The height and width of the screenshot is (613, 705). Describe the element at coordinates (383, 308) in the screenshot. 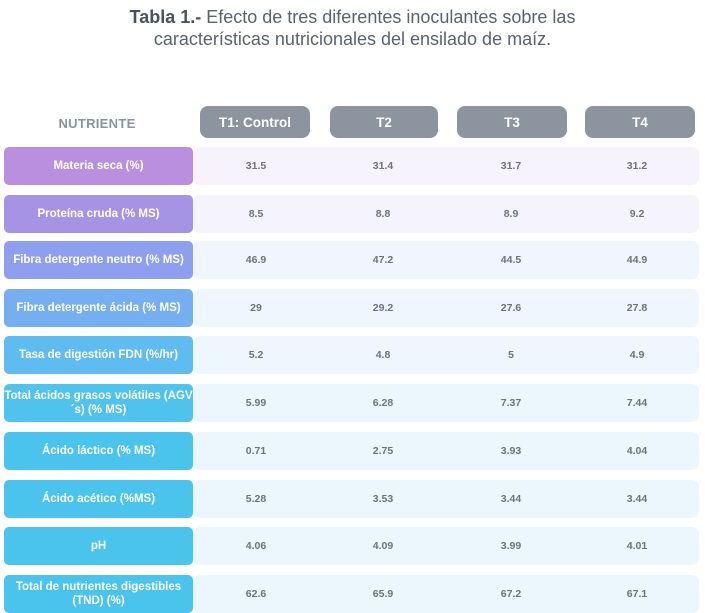

I see `table-cell: 29.2` at that location.